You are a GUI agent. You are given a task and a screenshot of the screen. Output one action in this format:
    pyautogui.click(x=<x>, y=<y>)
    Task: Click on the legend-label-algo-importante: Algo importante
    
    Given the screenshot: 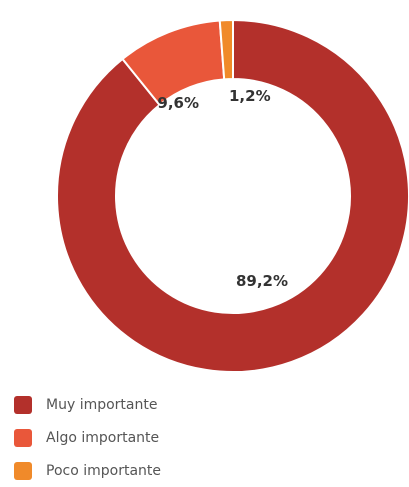 What is the action you would take?
    pyautogui.click(x=103, y=437)
    